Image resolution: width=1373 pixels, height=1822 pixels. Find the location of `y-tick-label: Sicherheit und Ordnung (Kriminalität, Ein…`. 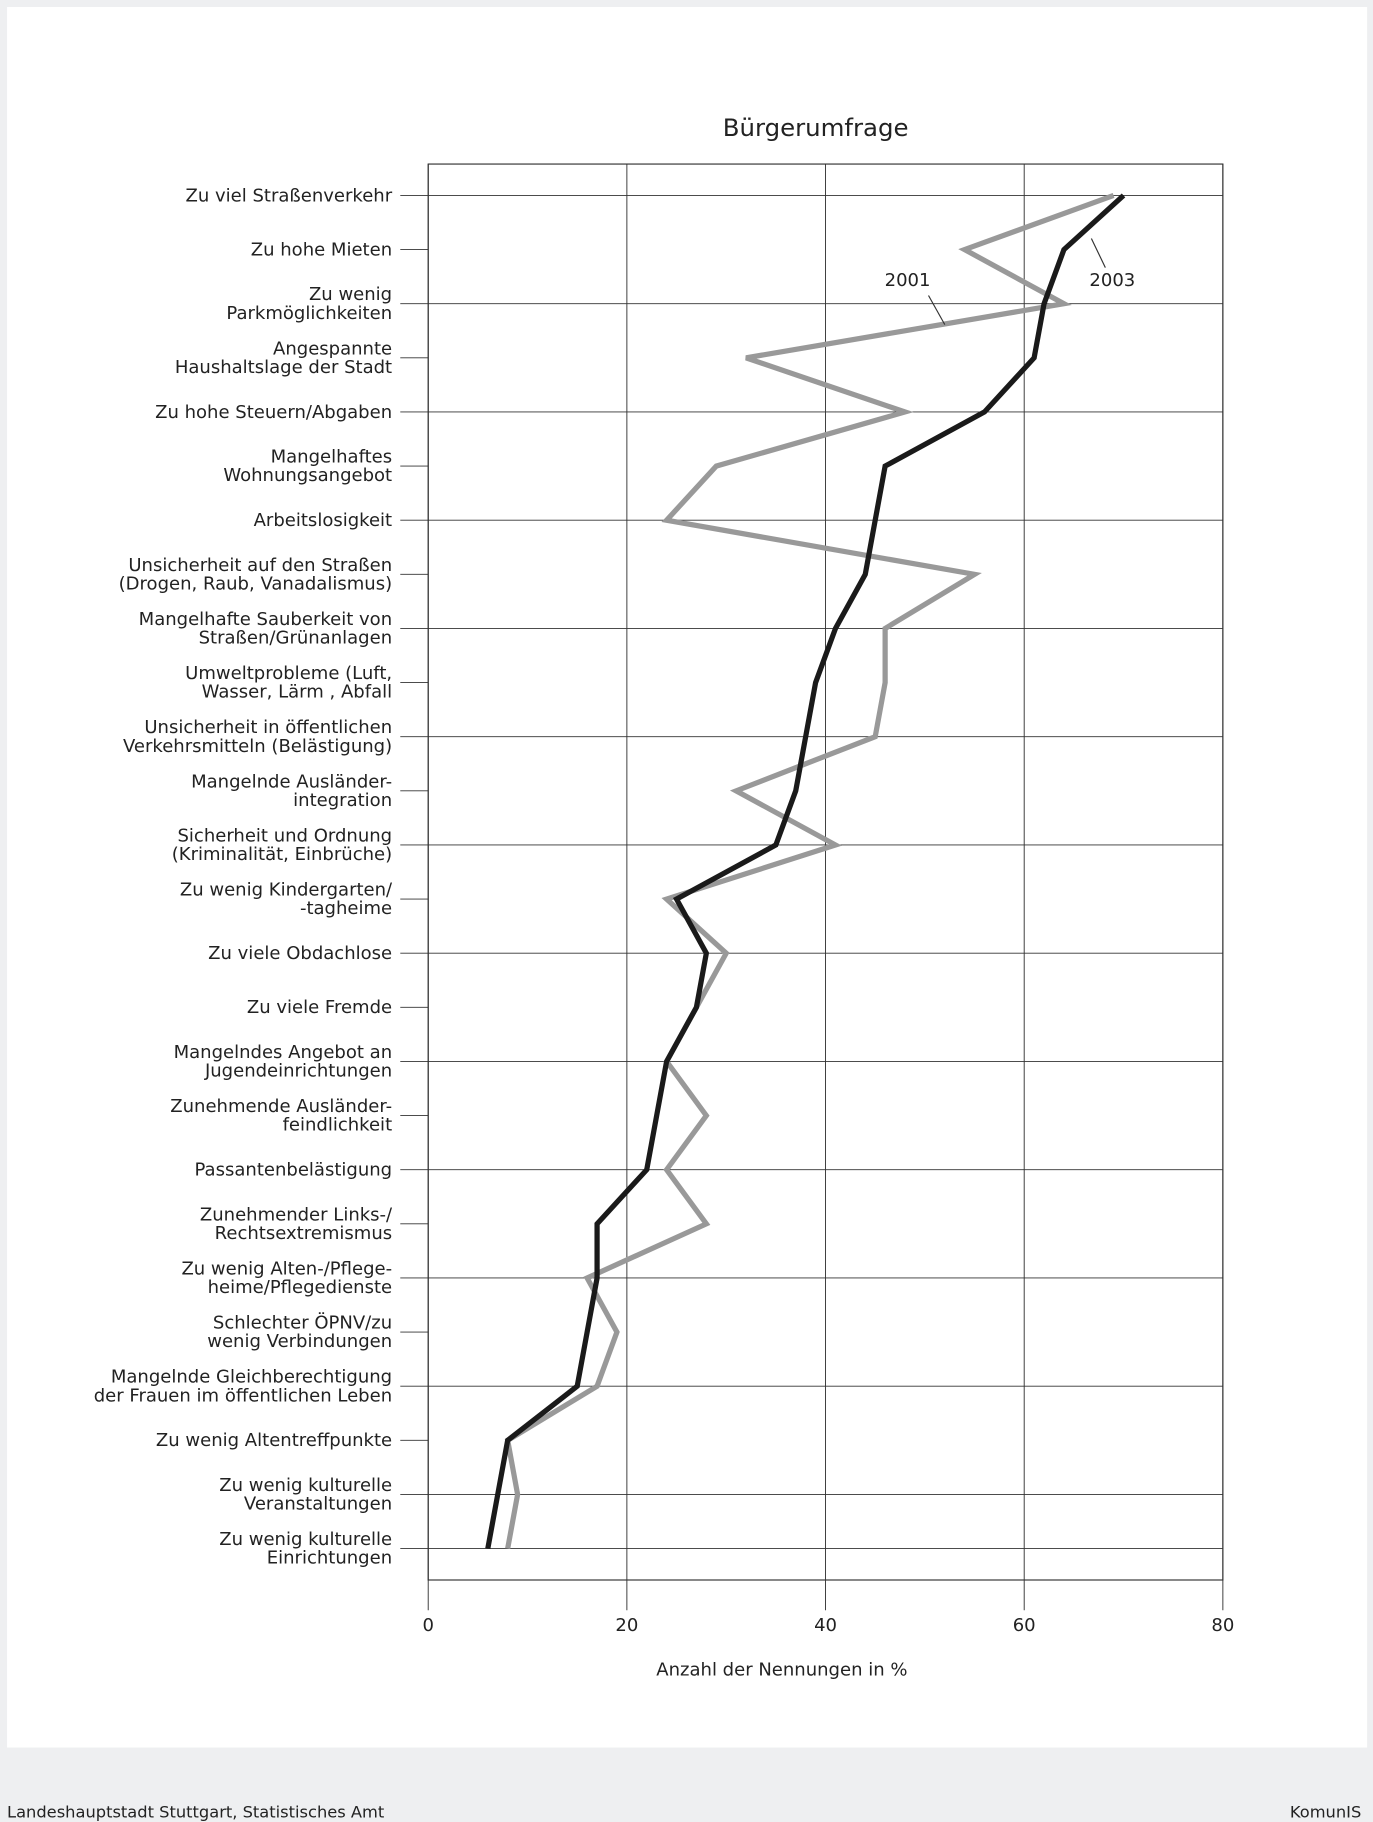

y-tick-label: Sicherheit und Ordnung (Kriminalität, Ein… is located at coordinates (282, 845).